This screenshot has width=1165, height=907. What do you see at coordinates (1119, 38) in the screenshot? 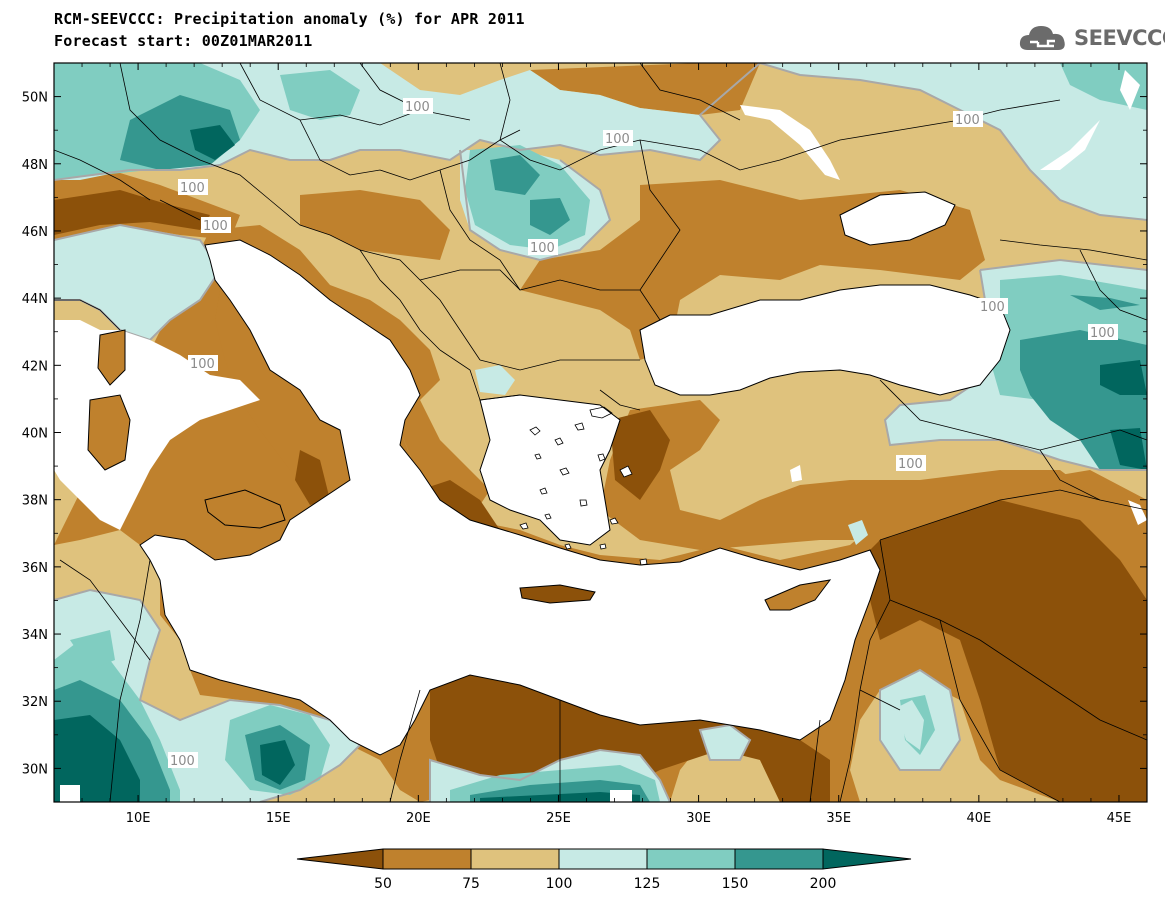
I see `logo-text: SEEVCCC` at bounding box center [1119, 38].